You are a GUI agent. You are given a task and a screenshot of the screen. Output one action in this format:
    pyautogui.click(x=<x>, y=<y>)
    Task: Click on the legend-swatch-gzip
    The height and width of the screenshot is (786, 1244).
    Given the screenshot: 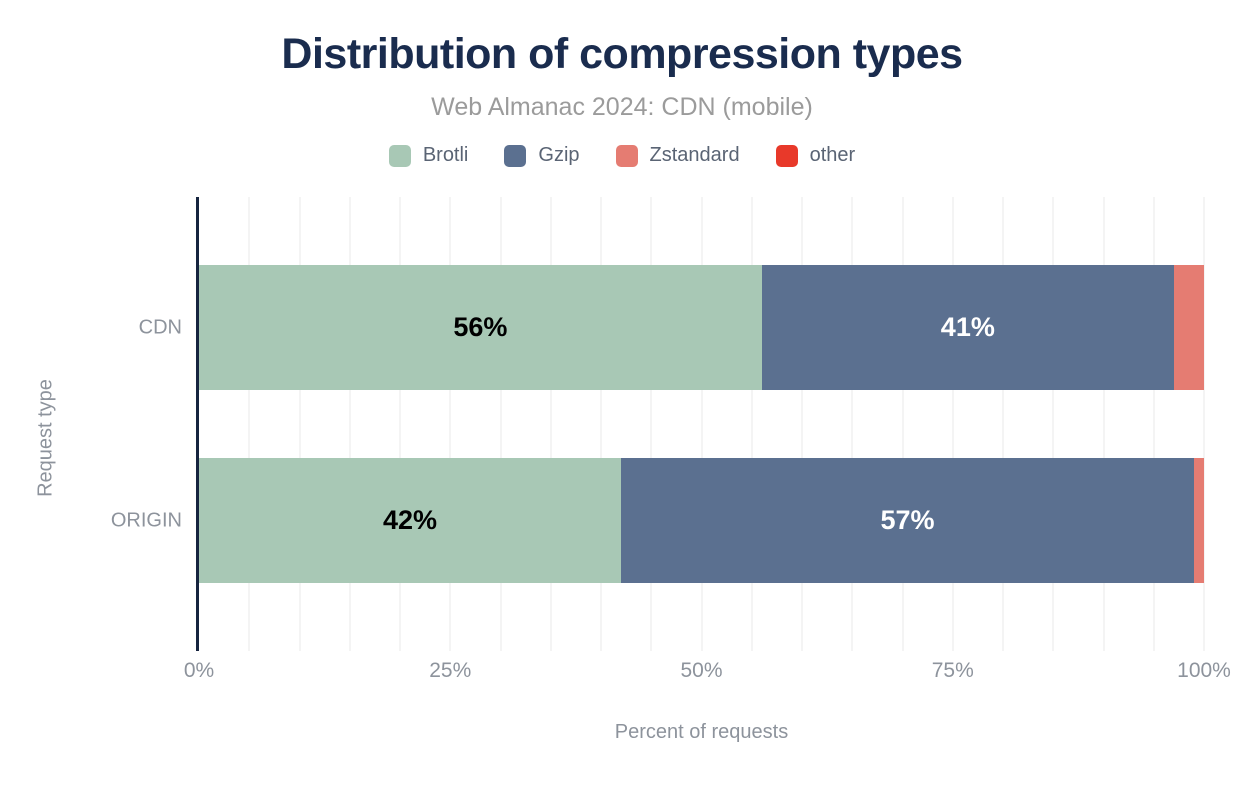 What is the action you would take?
    pyautogui.click(x=515, y=155)
    